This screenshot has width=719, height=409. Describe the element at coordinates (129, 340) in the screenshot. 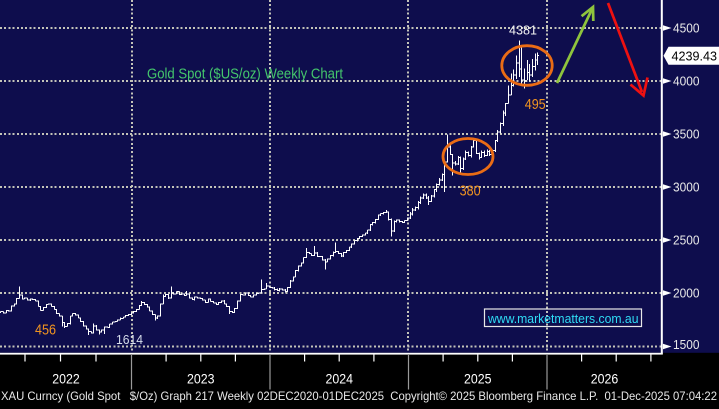

I see `svg-text: 1614` at that location.